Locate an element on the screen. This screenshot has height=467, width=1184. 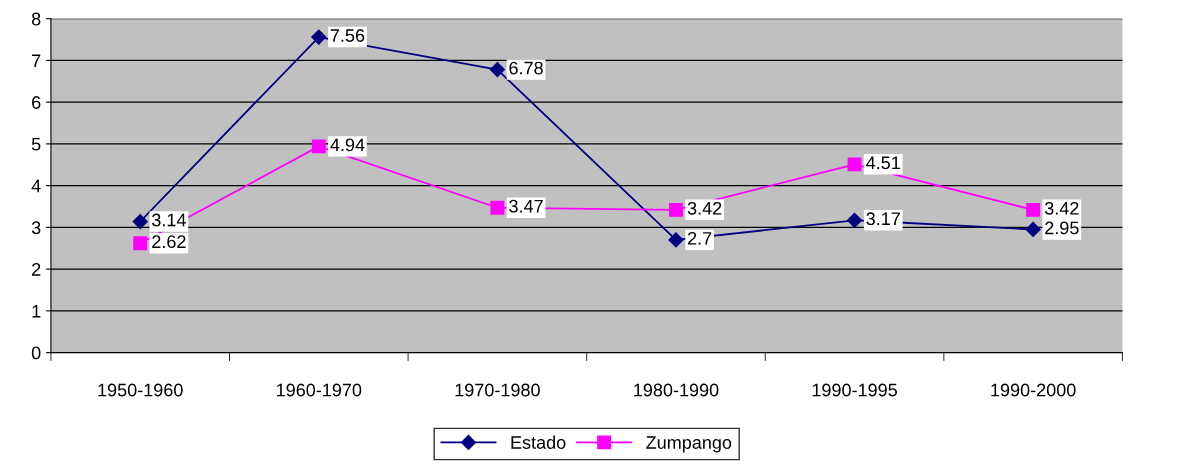
legend-label: Zumpango is located at coordinates (689, 444).